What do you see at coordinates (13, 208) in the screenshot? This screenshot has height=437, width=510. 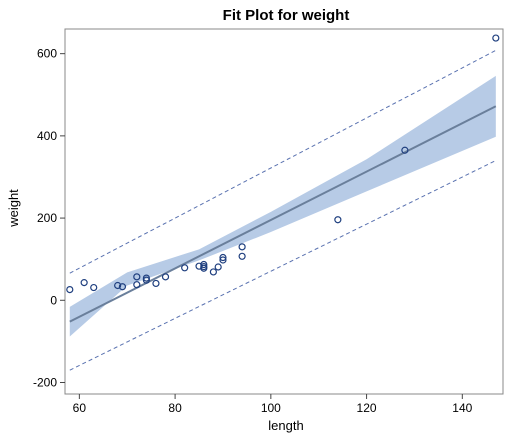 I see `y-axis-label: weight` at bounding box center [13, 208].